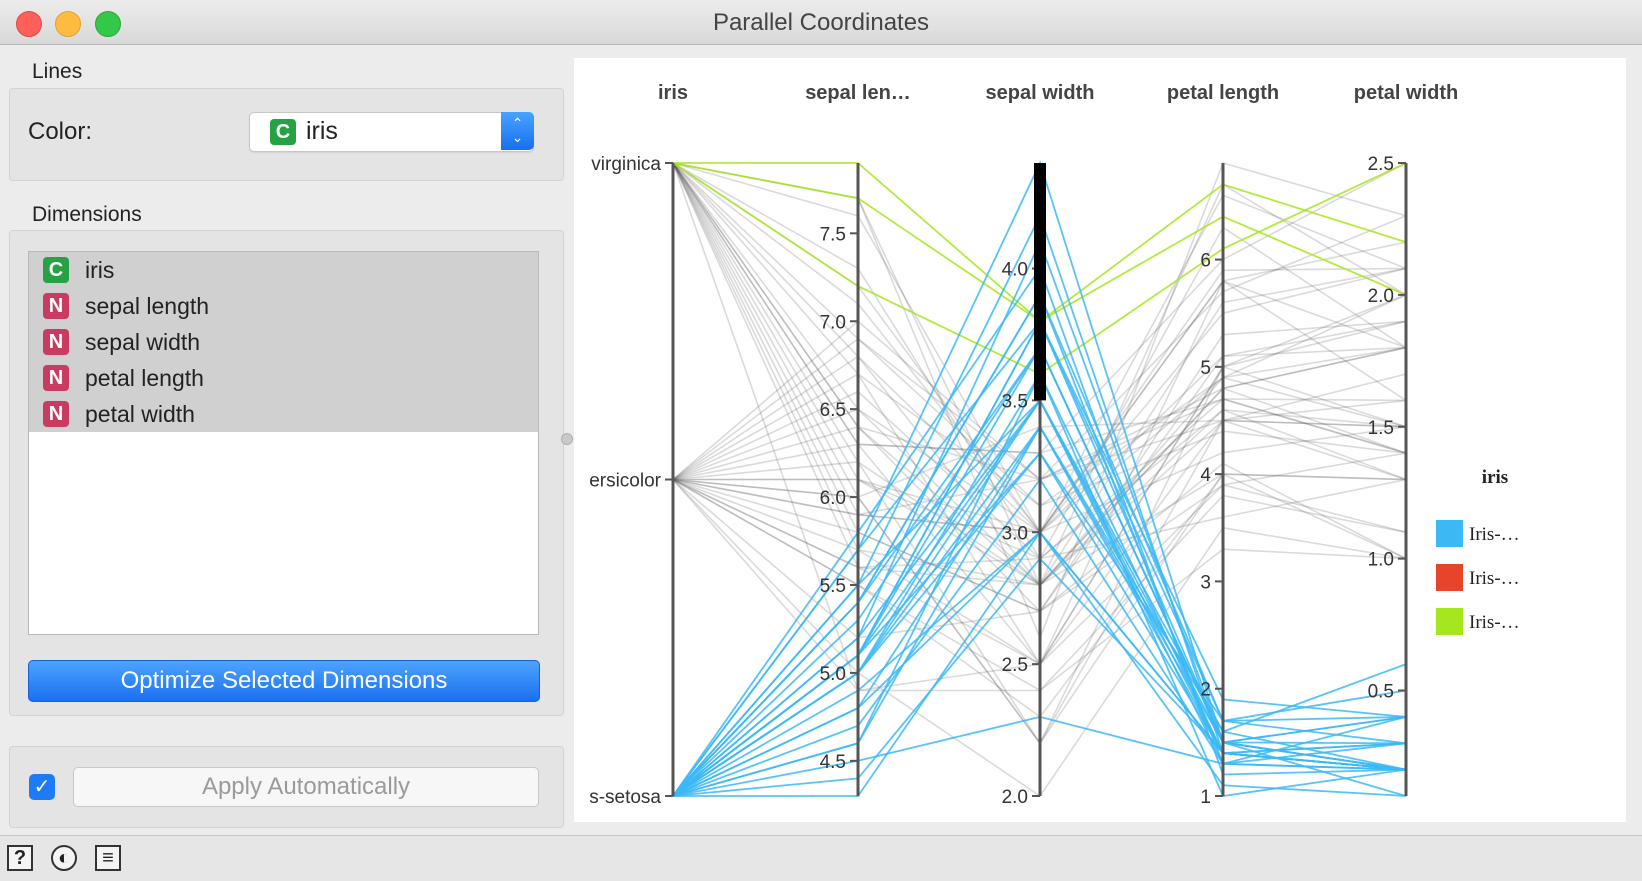 The image size is (1642, 881). I want to click on title-bar: Parallel Coordinates, so click(821, 22).